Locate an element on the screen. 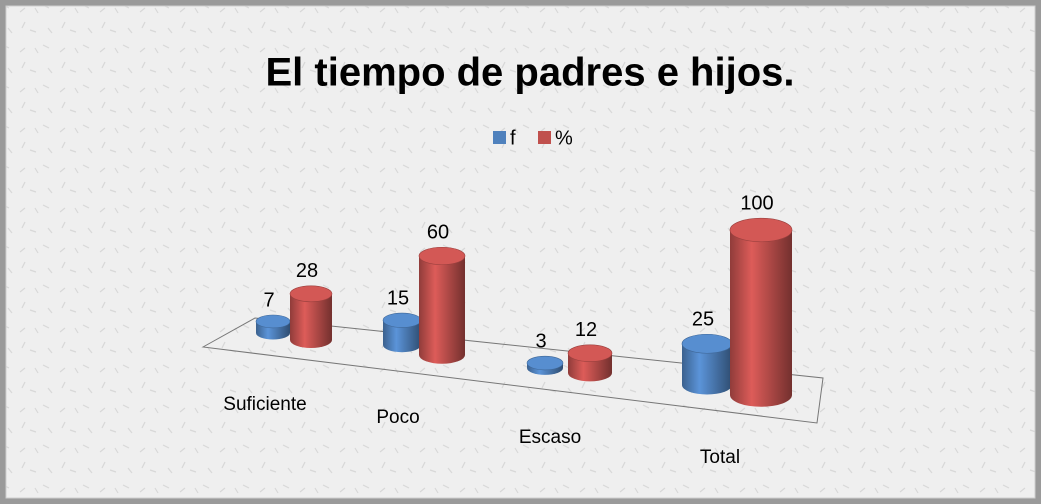 The width and height of the screenshot is (1041, 504). data-label: 12 is located at coordinates (586, 330).